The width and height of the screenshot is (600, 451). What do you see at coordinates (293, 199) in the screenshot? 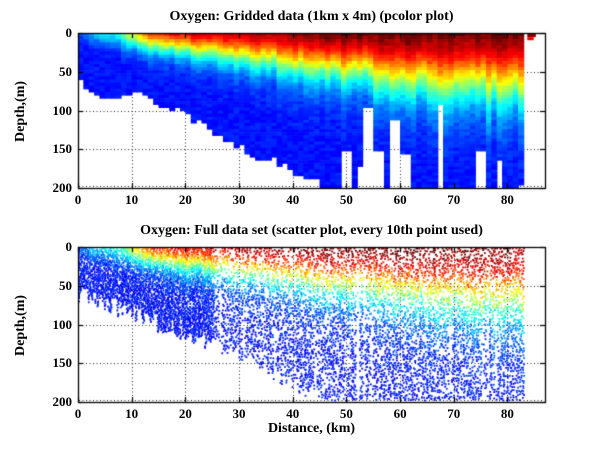
I see `pcolor-xtick-label: 40` at bounding box center [293, 199].